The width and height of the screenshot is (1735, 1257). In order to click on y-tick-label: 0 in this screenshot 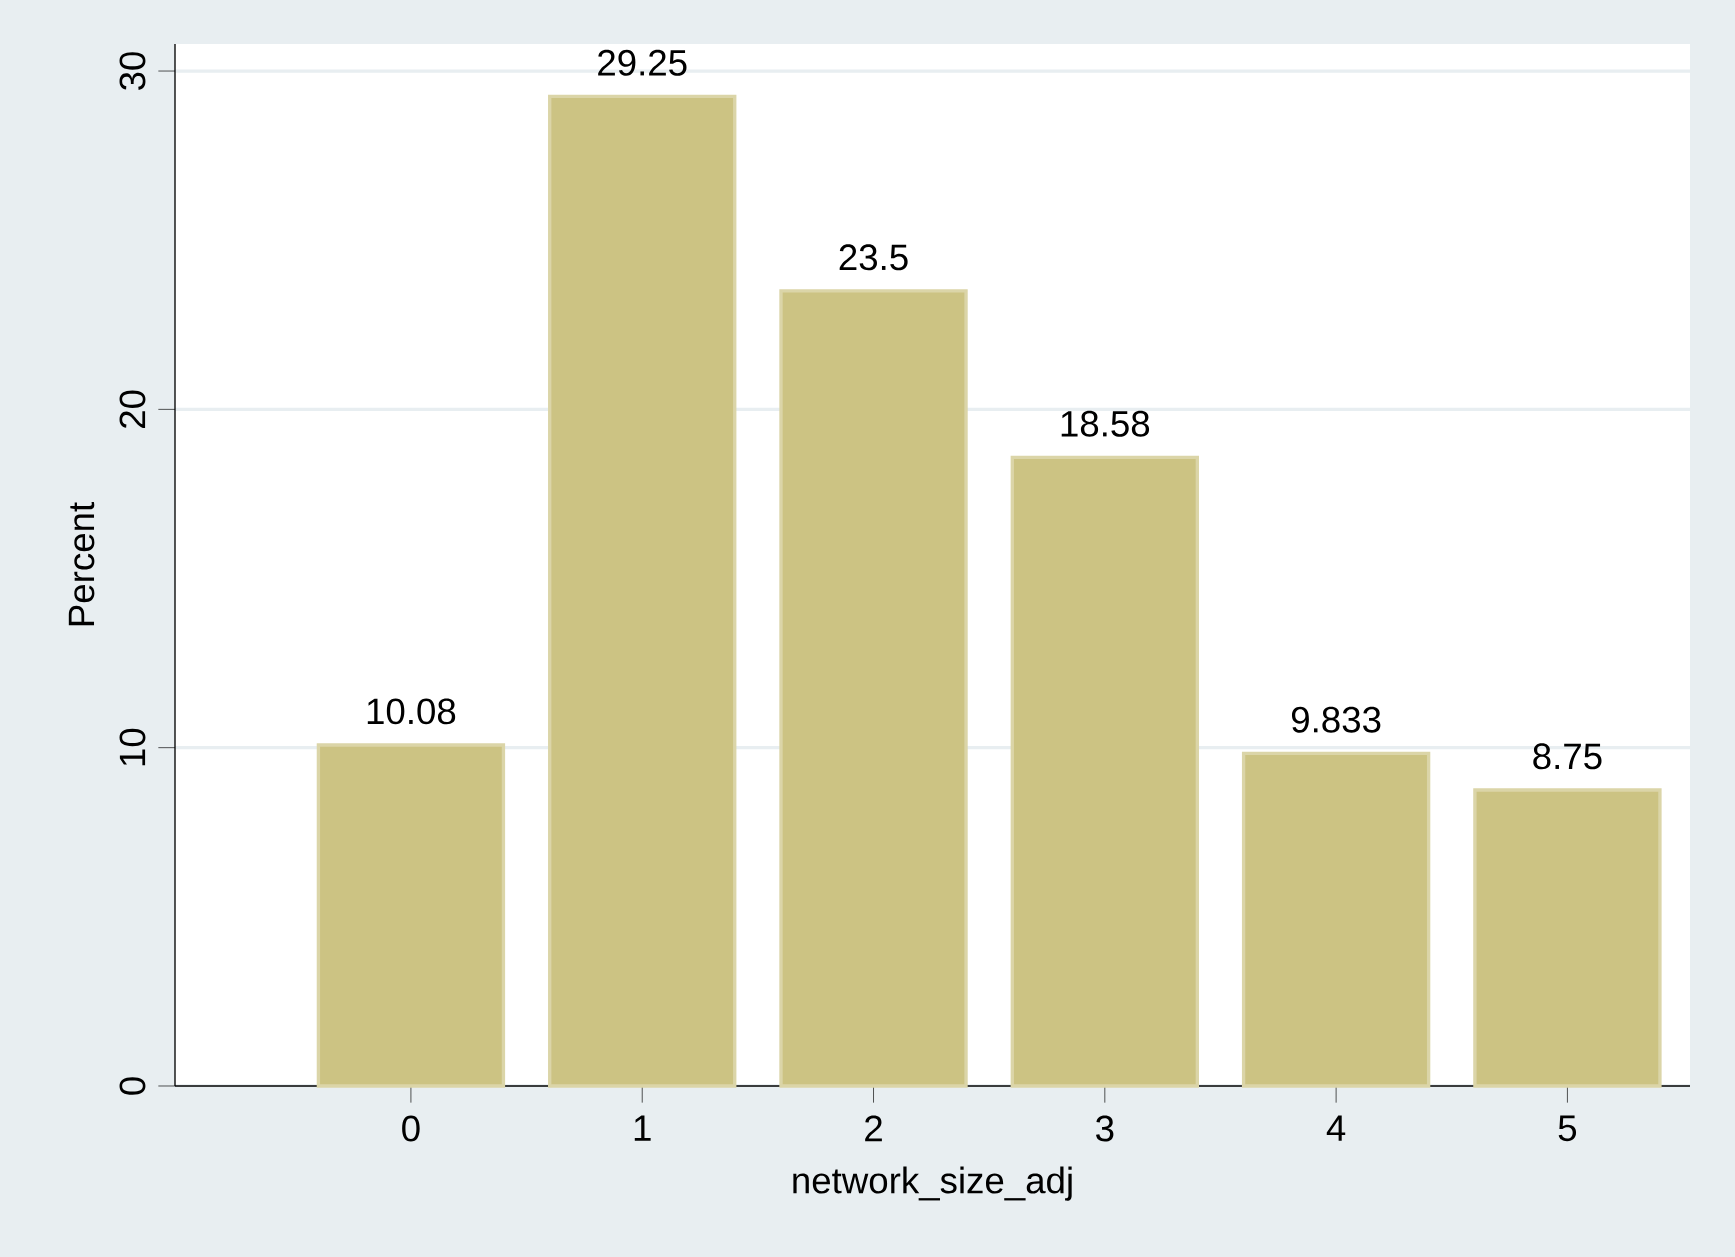, I will do `click(132, 1086)`.